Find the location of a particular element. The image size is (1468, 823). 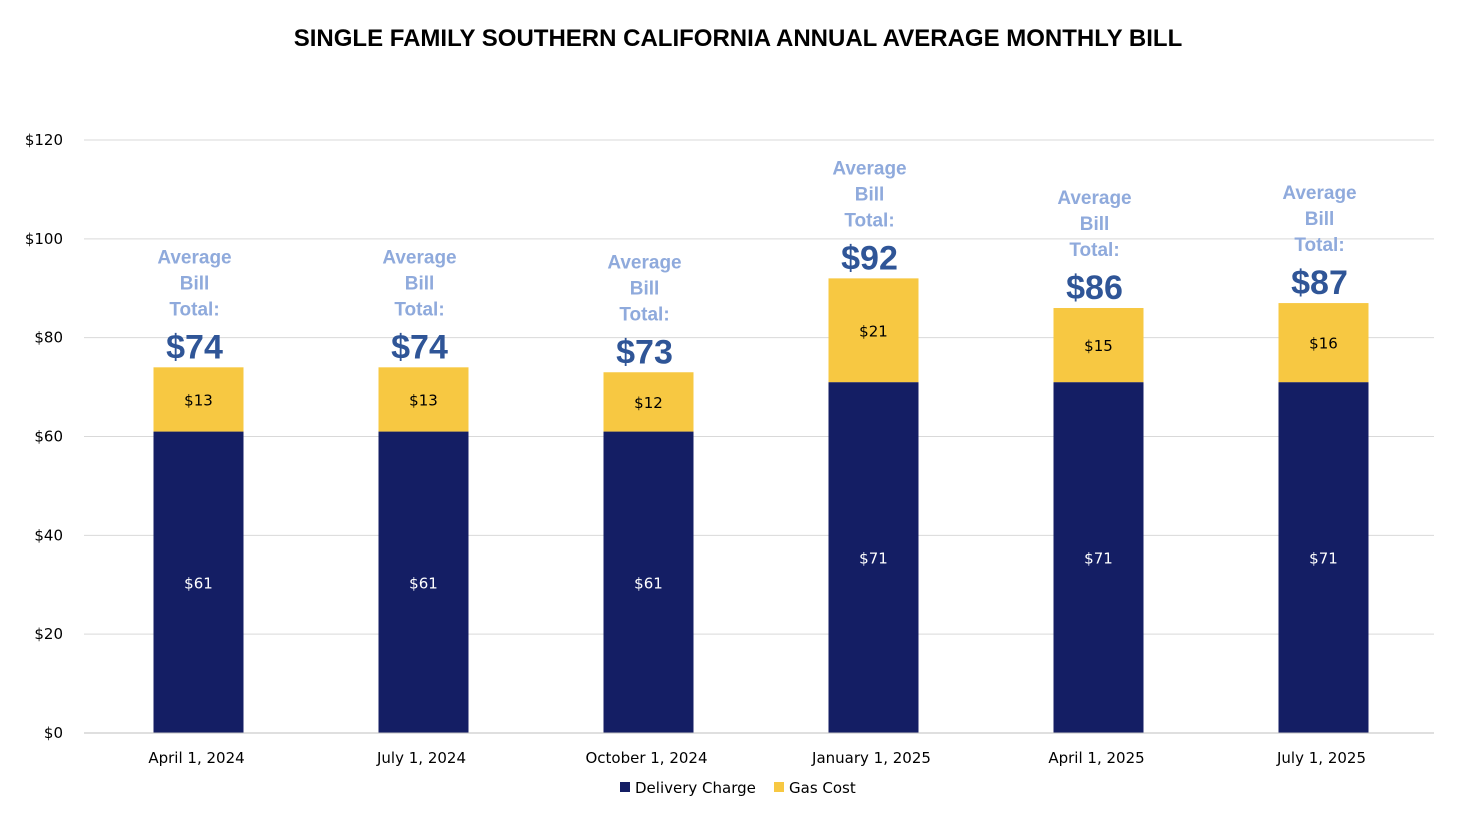

y-tick-label: $80 is located at coordinates (48, 338).